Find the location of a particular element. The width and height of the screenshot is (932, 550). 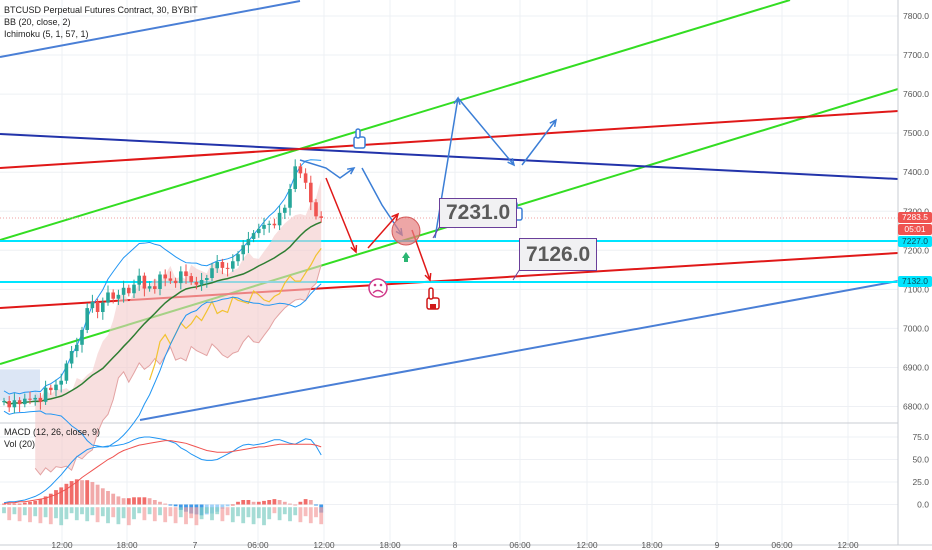

vol-title: Vol (20) is located at coordinates (20, 444).